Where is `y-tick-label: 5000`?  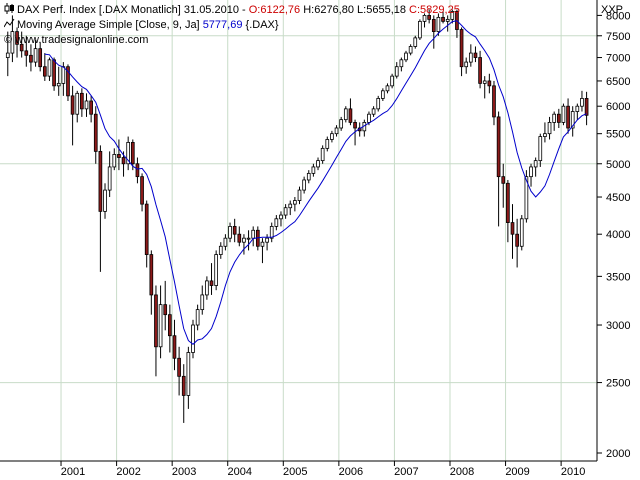 y-tick-label: 5000 is located at coordinates (618, 165).